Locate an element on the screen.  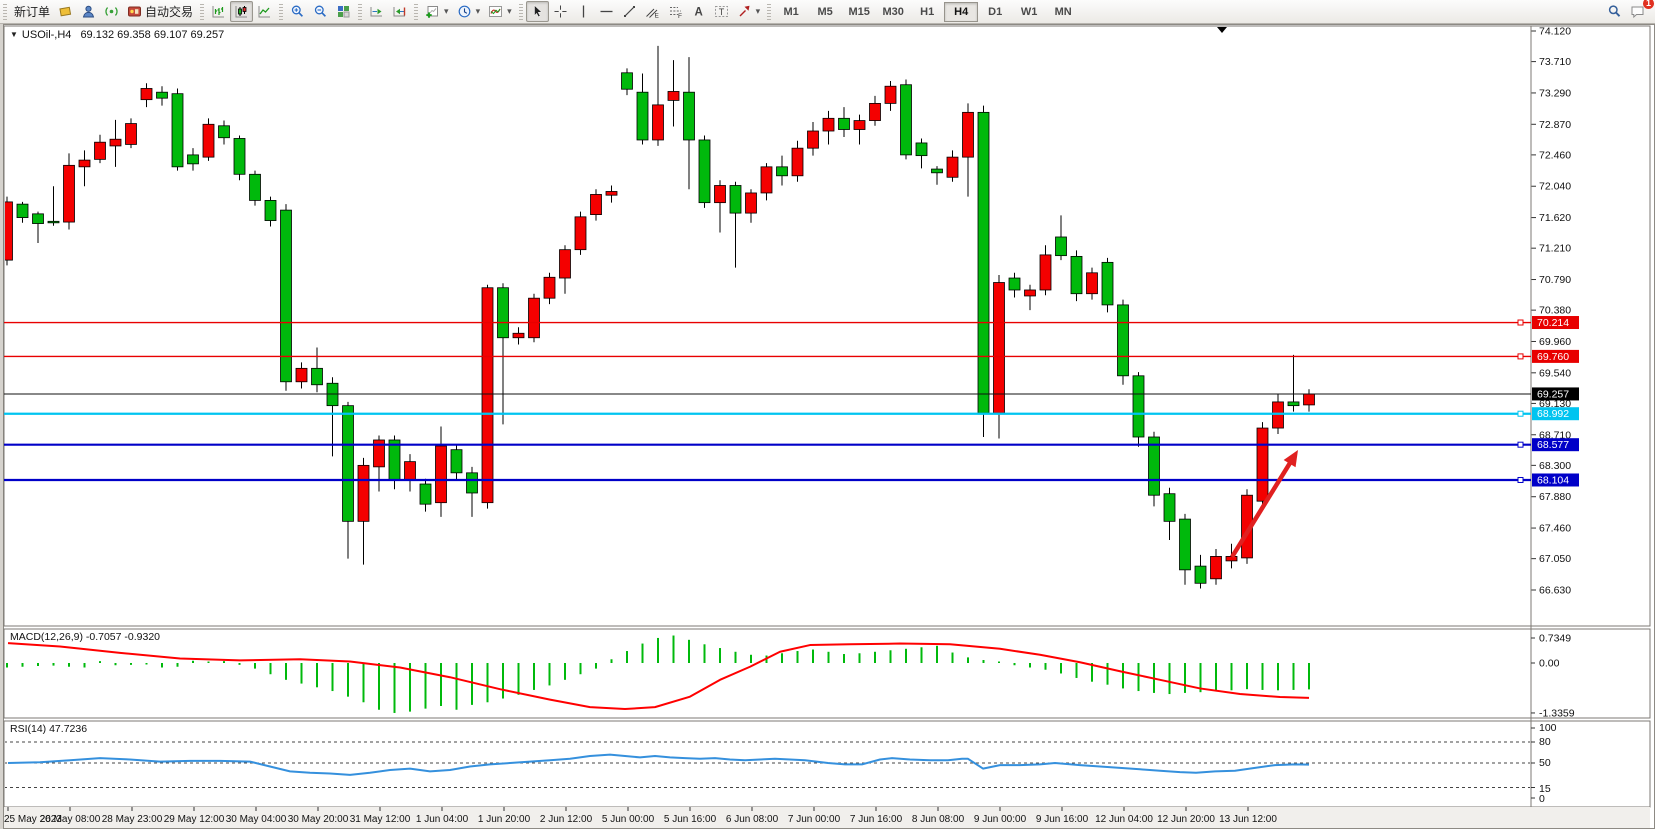
channel-button: E is located at coordinates (652, 11).